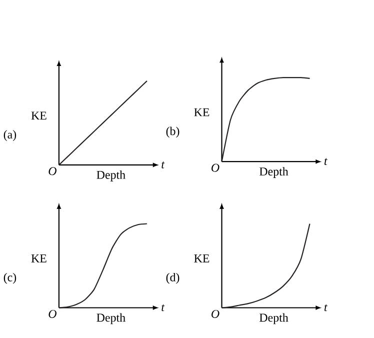 The height and width of the screenshot is (338, 374). Describe the element at coordinates (10, 135) in the screenshot. I see `text: (a)` at that location.